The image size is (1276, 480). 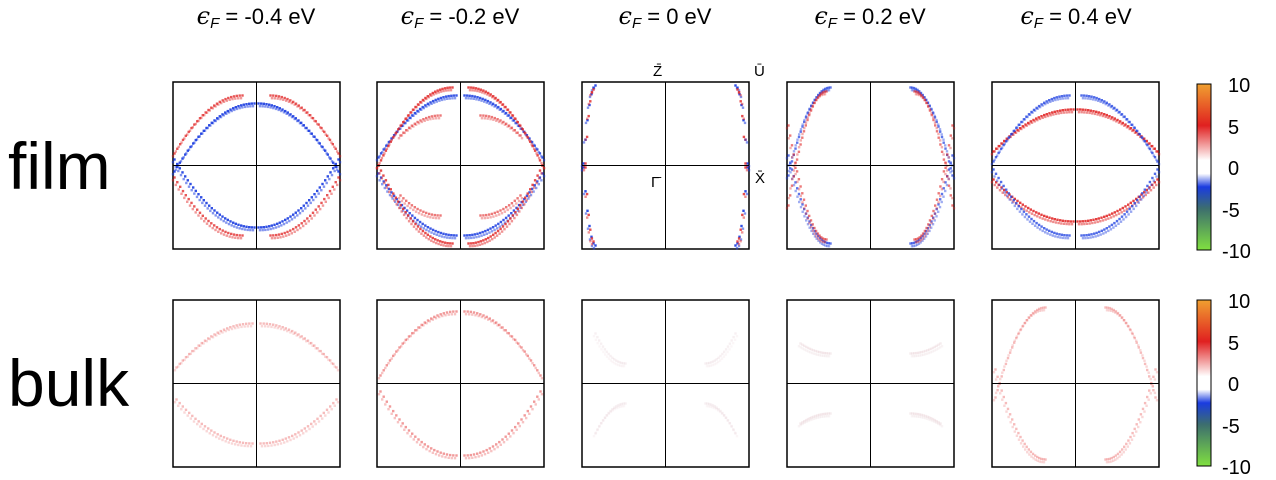 I want to click on panel-bulk-3-intensity, so click(x=618, y=405).